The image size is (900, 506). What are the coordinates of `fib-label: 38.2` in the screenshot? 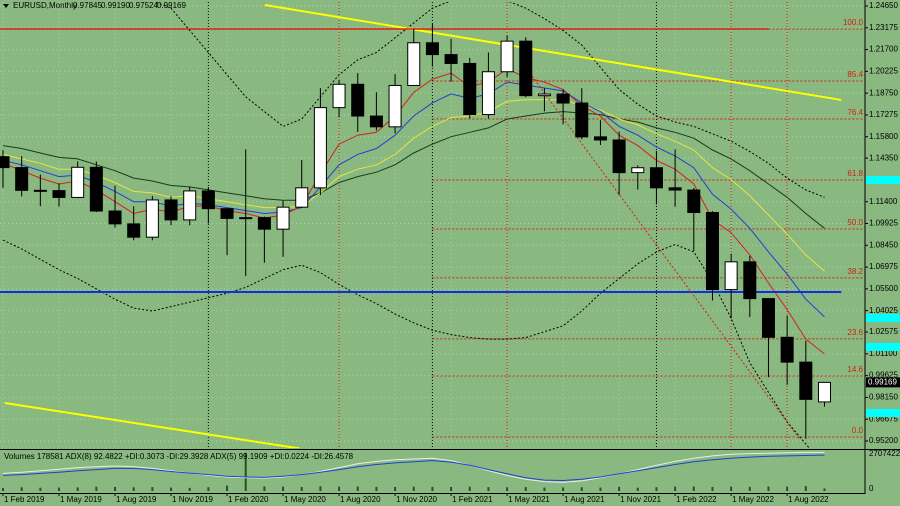 It's located at (855, 271).